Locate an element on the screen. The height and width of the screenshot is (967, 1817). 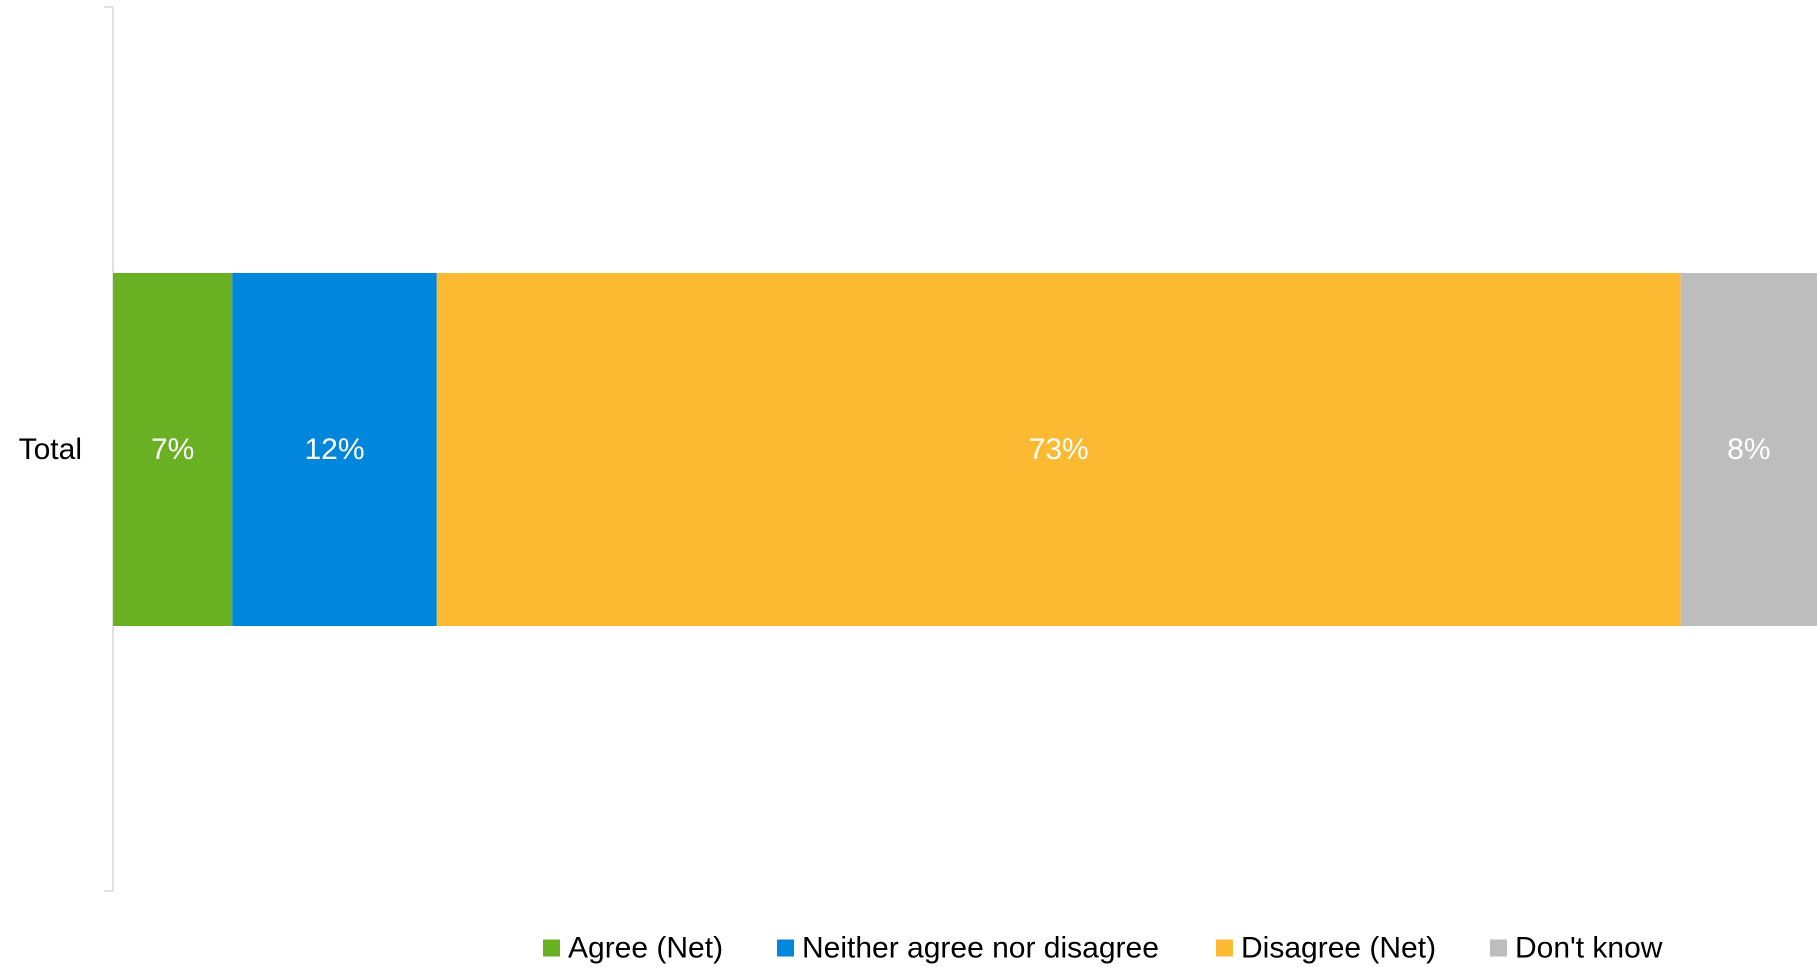
data-labels-layer: 7% 12% 73% 8% is located at coordinates (961, 449).